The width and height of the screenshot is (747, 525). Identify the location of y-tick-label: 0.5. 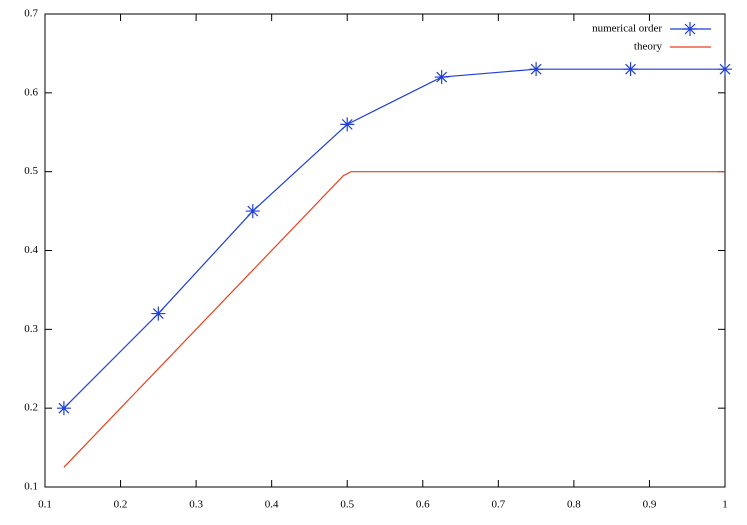
(31, 171).